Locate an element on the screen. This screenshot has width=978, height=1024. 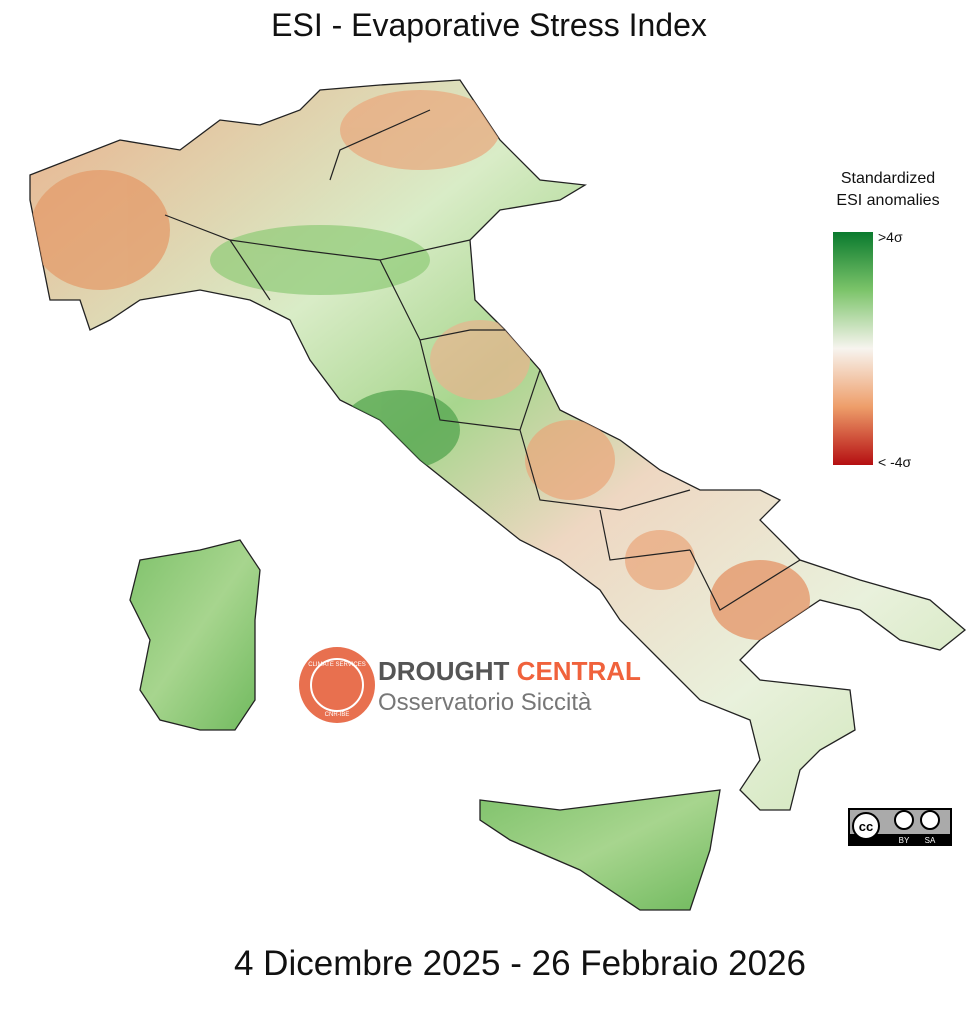
date-range: 4 Dicembre 2025 - 26 Febbraio 2026 is located at coordinates (520, 963).